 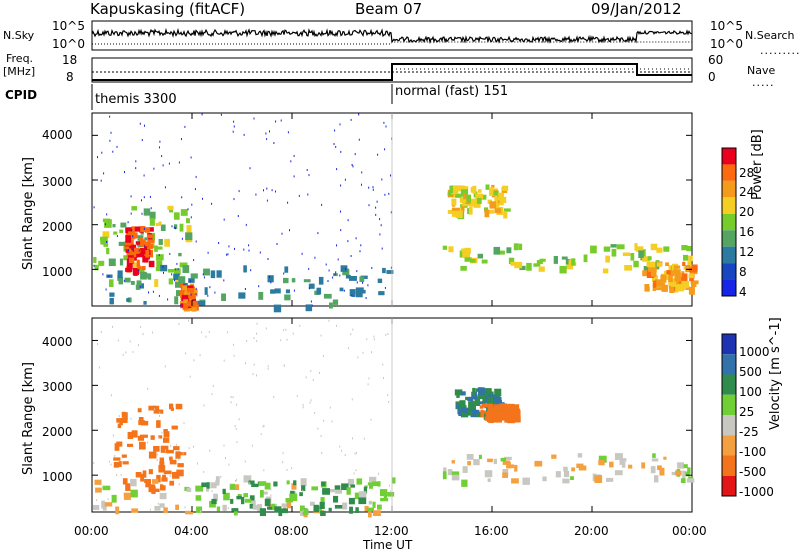 I want to click on freq-tick-bottom: 8, so click(x=70, y=77).